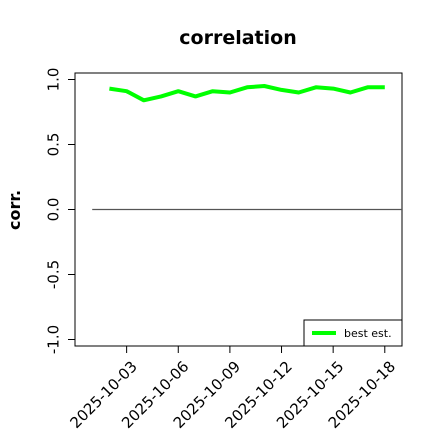 The width and height of the screenshot is (440, 440). I want to click on y-tick-label: 0.5, so click(53, 145).